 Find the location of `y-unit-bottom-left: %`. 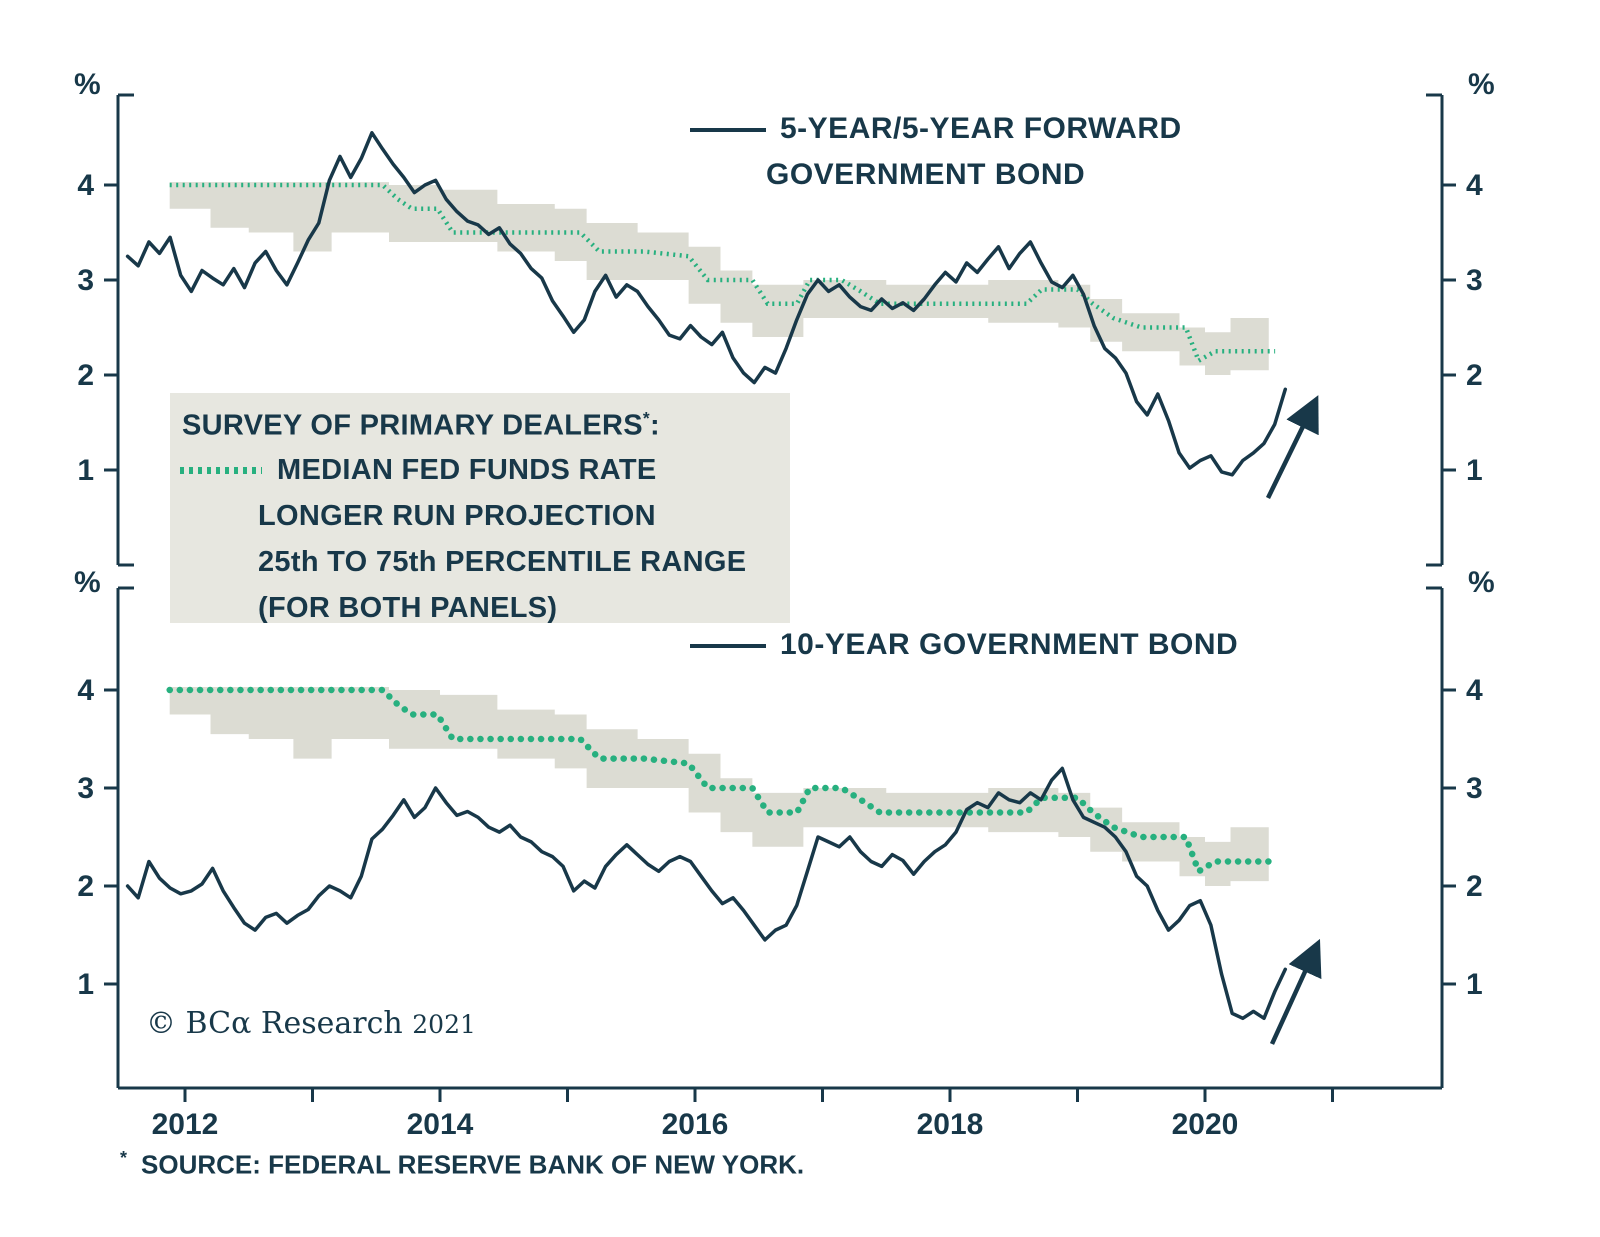

y-unit-bottom-left: % is located at coordinates (87, 582).